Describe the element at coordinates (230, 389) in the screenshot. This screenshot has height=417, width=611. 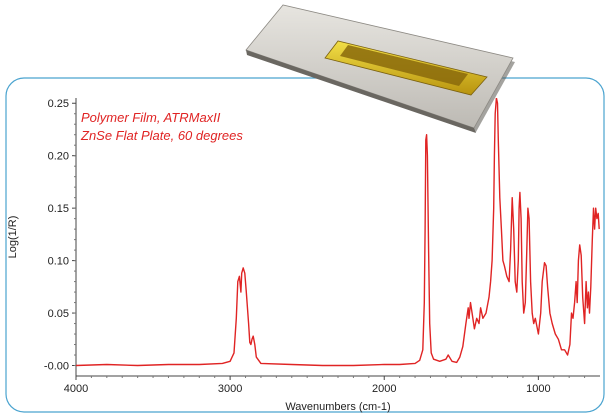
I see `x-tick-label: 3000` at that location.